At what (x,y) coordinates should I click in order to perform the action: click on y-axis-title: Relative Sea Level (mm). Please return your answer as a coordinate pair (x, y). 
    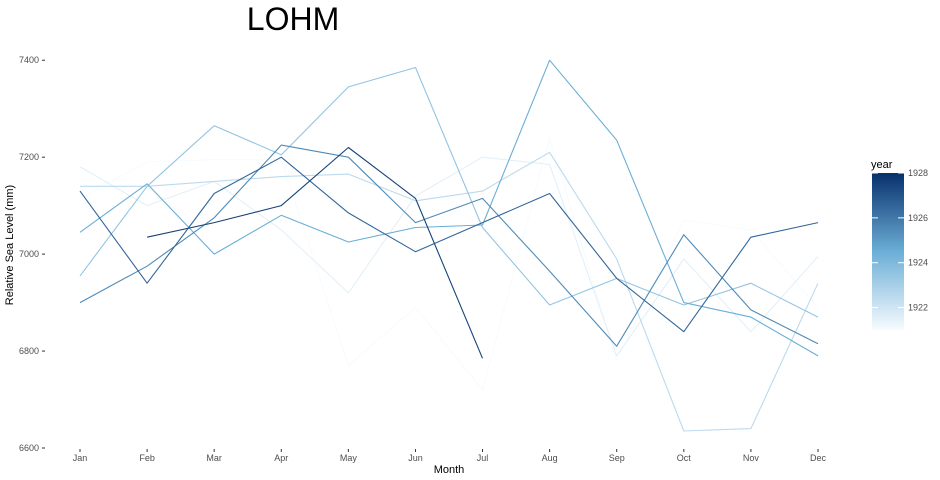
    Looking at the image, I should click on (10, 245).